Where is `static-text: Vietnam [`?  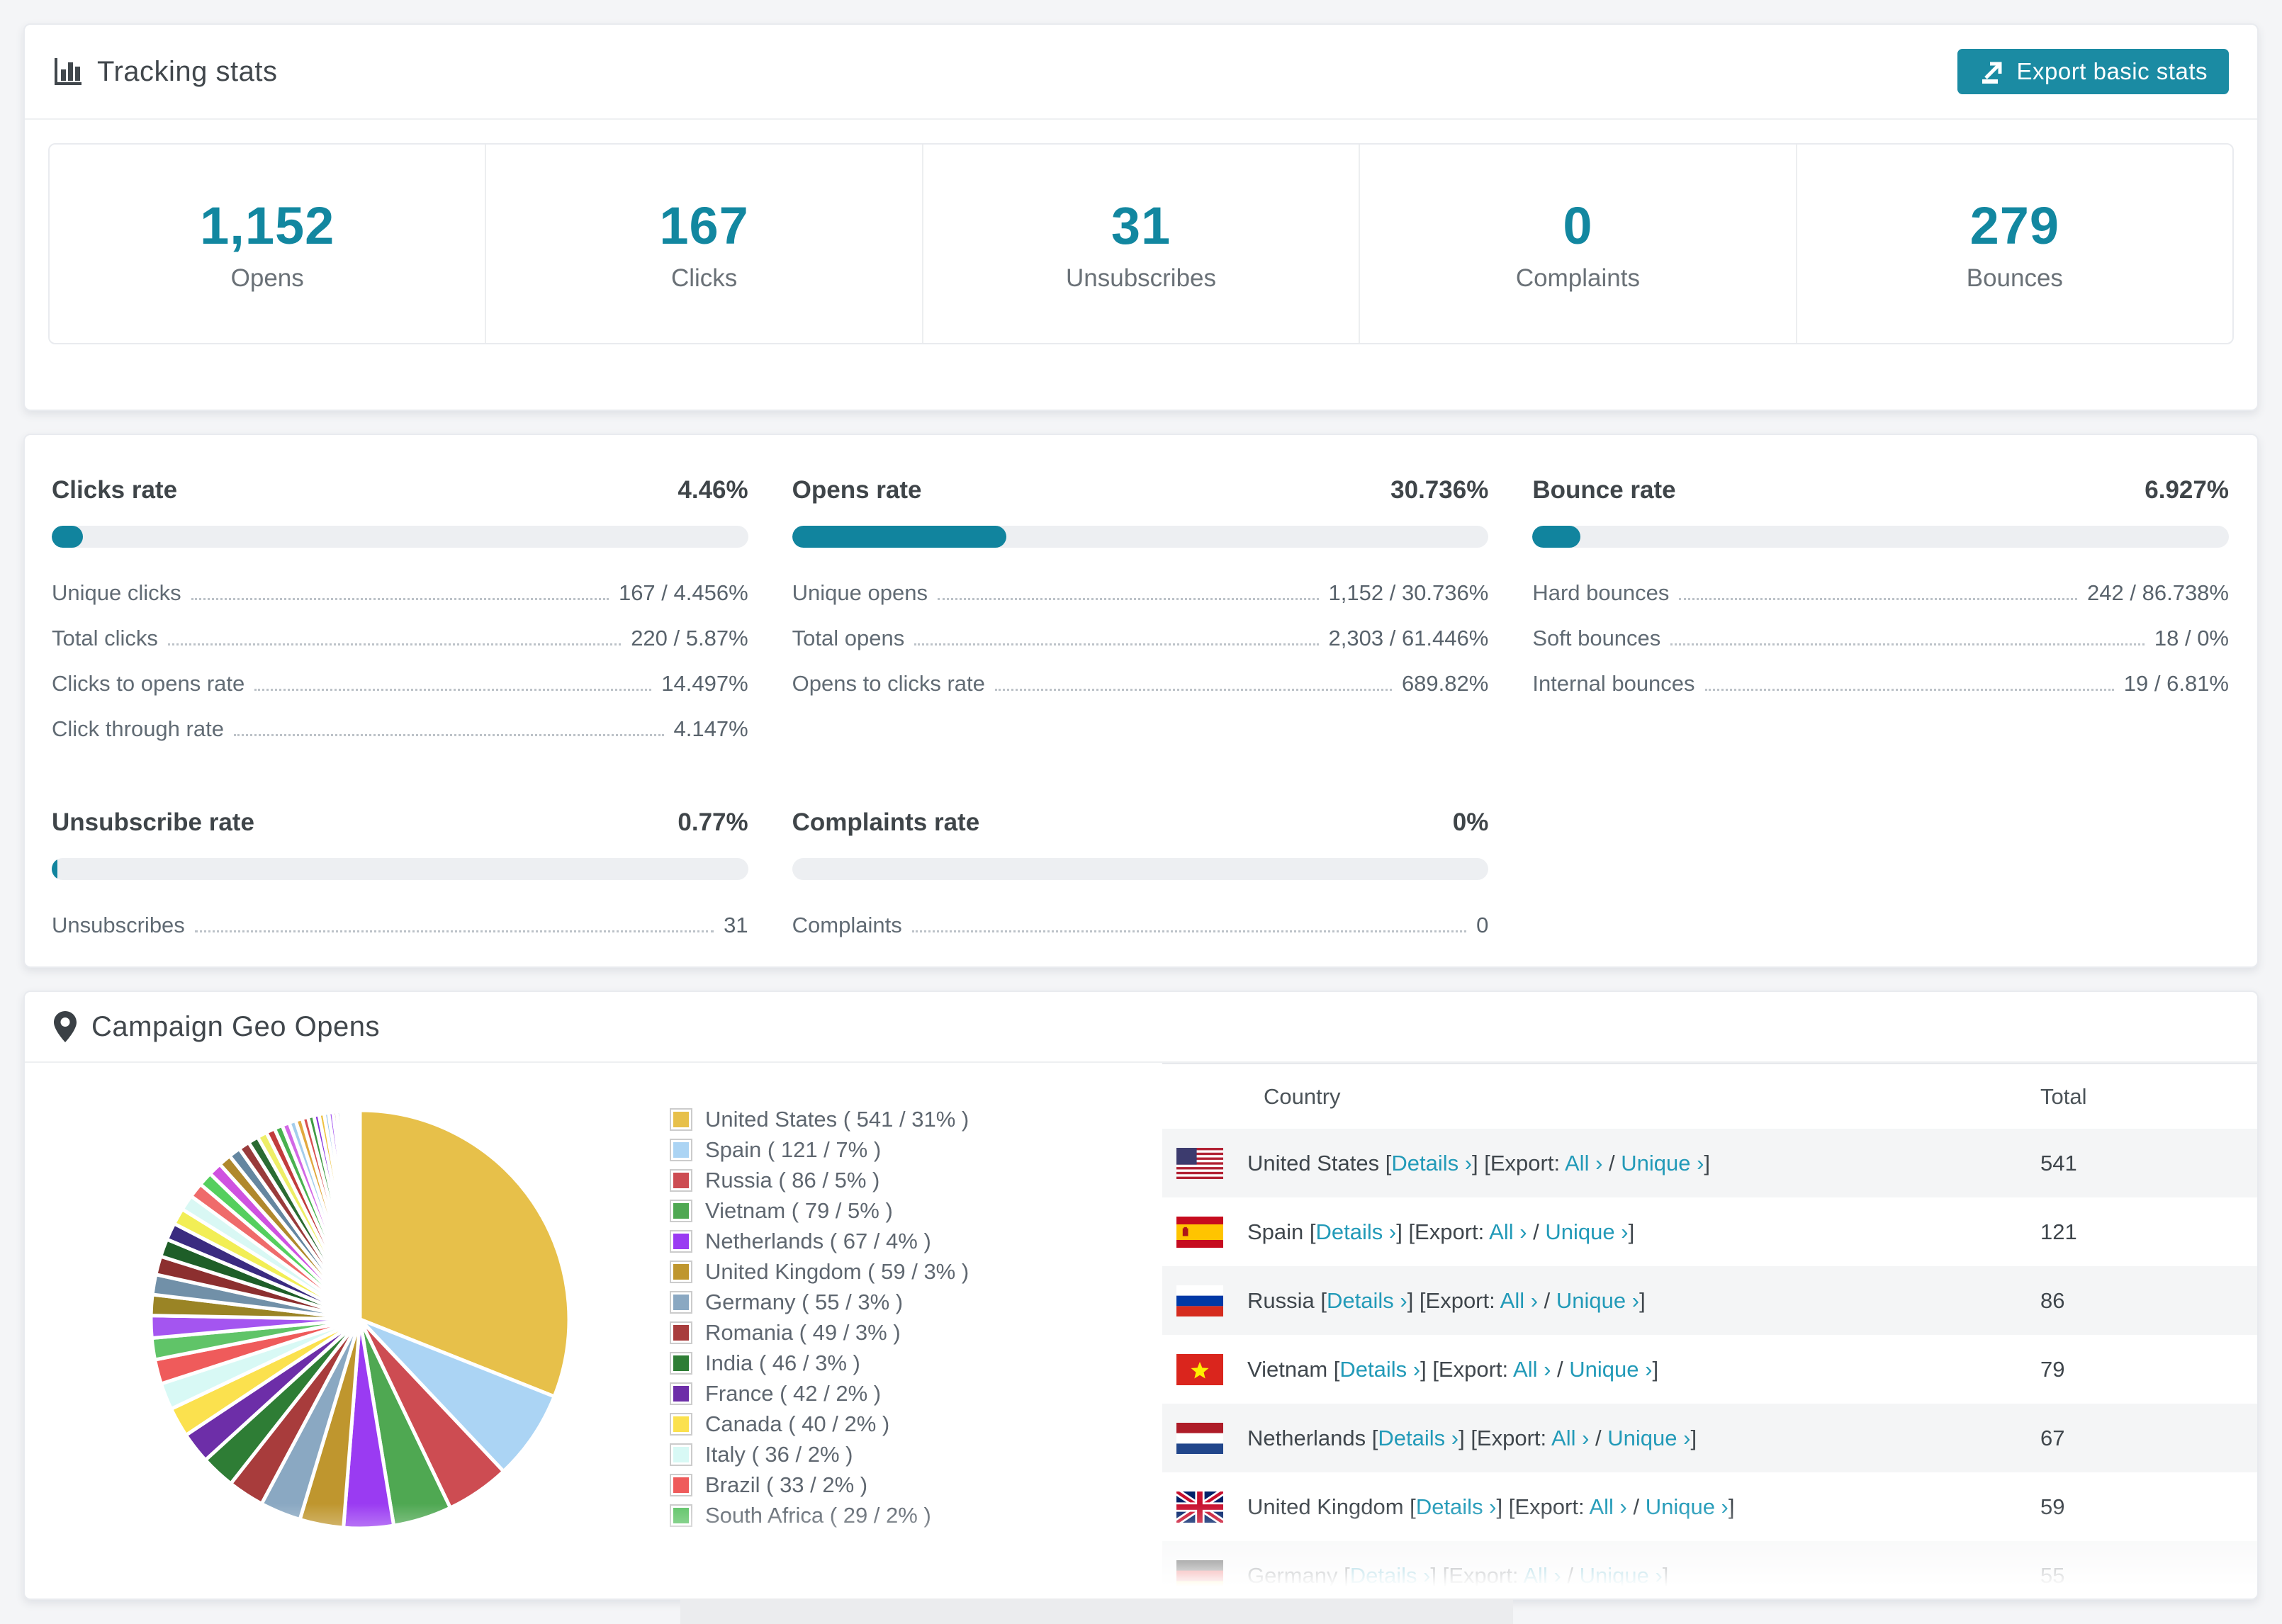
static-text: Vietnam [ is located at coordinates (1293, 1369).